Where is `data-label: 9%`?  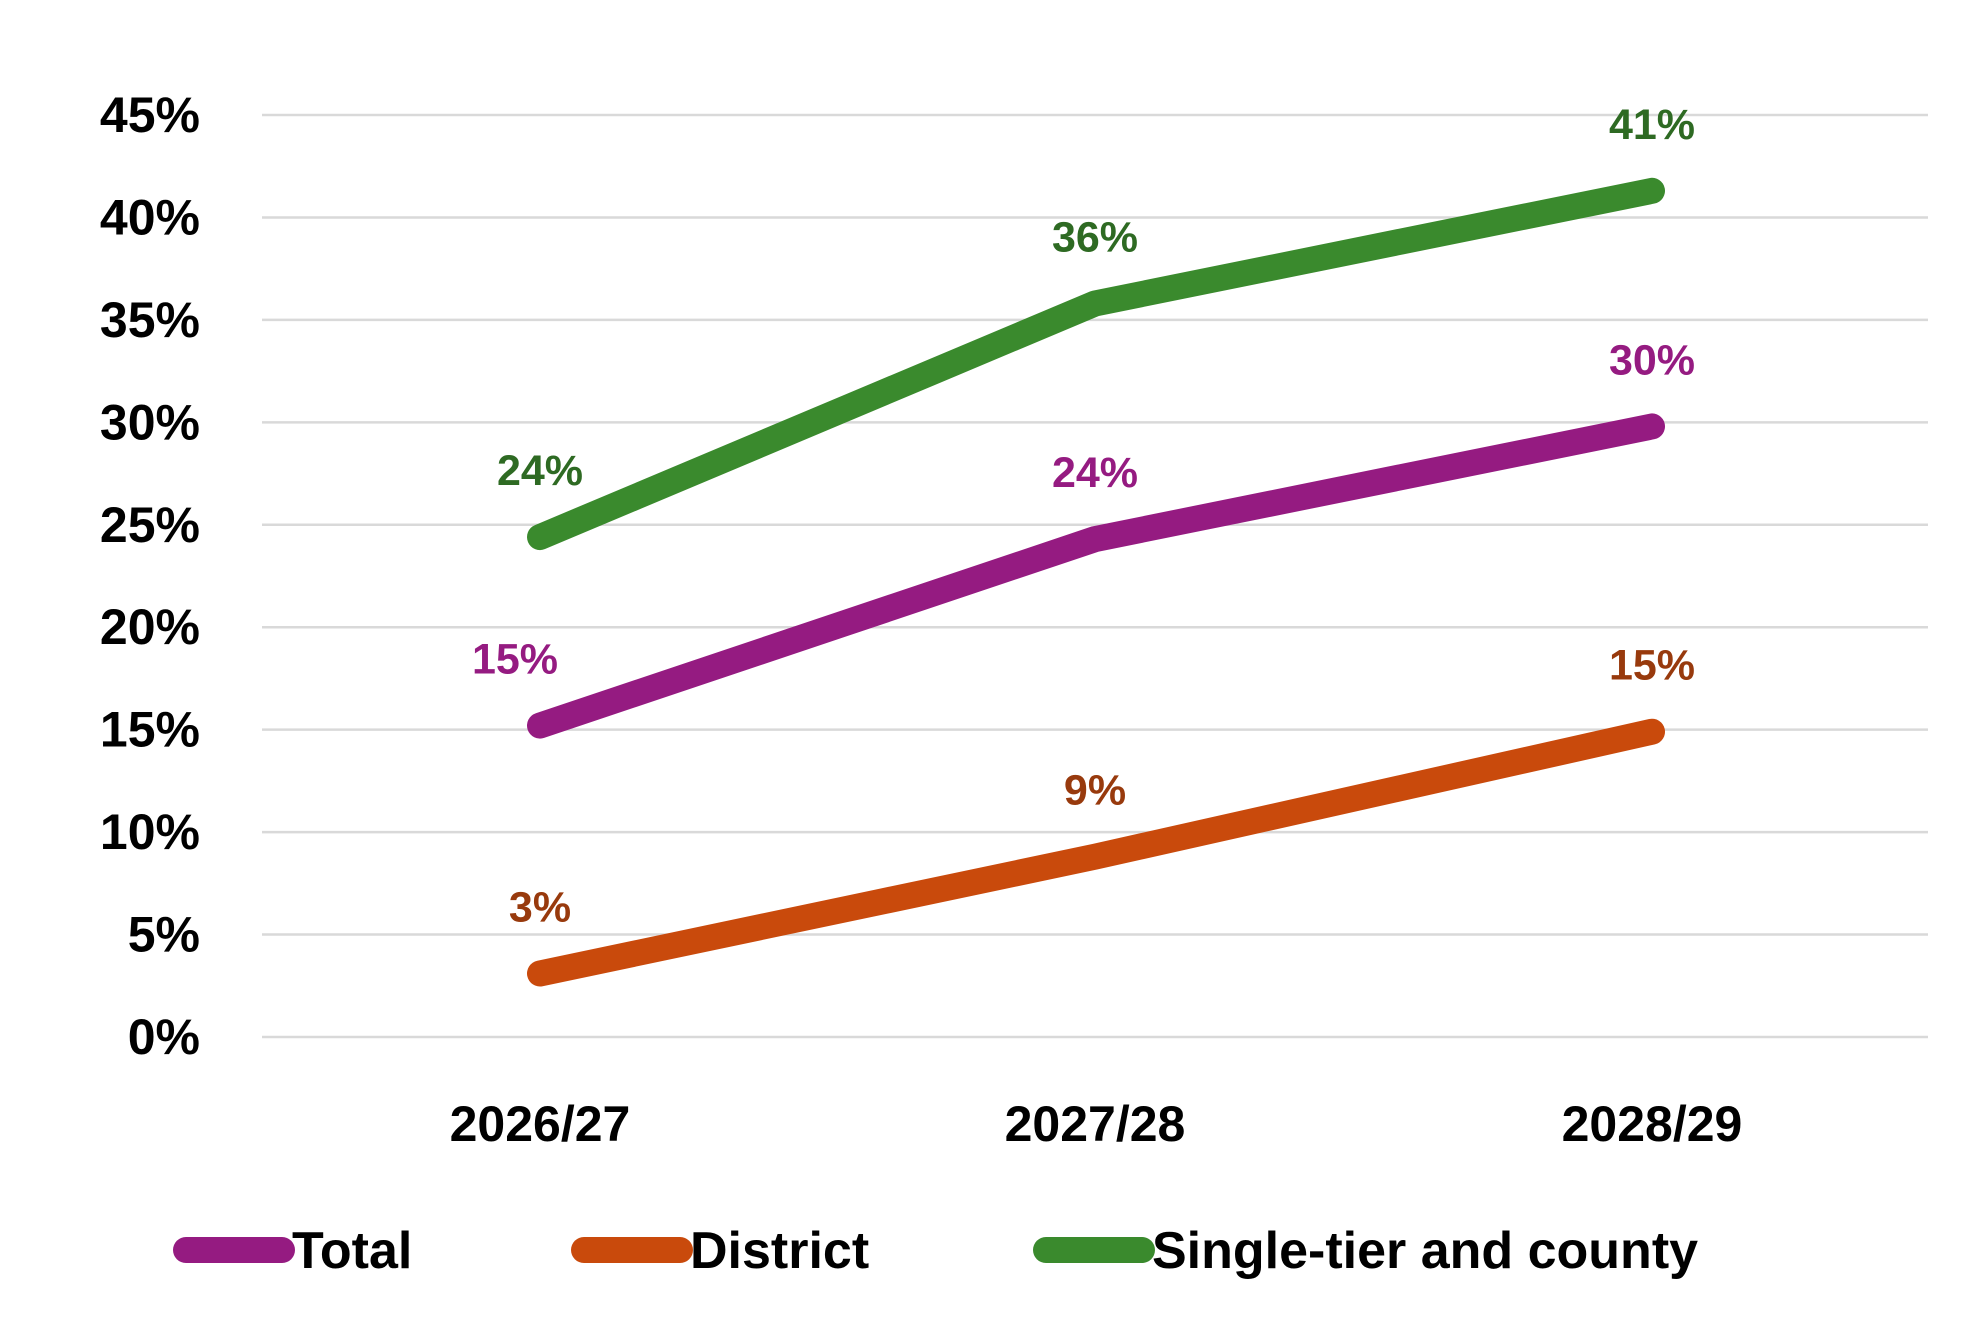
data-label: 9% is located at coordinates (1095, 791).